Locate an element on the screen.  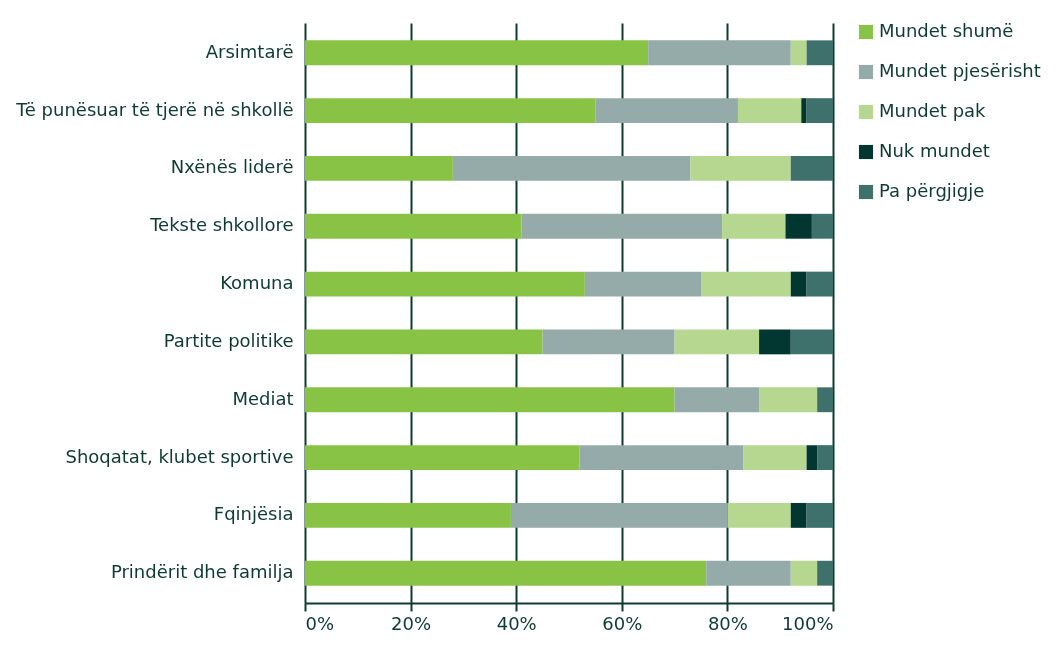
legend-label: Mundet pak is located at coordinates (933, 110).